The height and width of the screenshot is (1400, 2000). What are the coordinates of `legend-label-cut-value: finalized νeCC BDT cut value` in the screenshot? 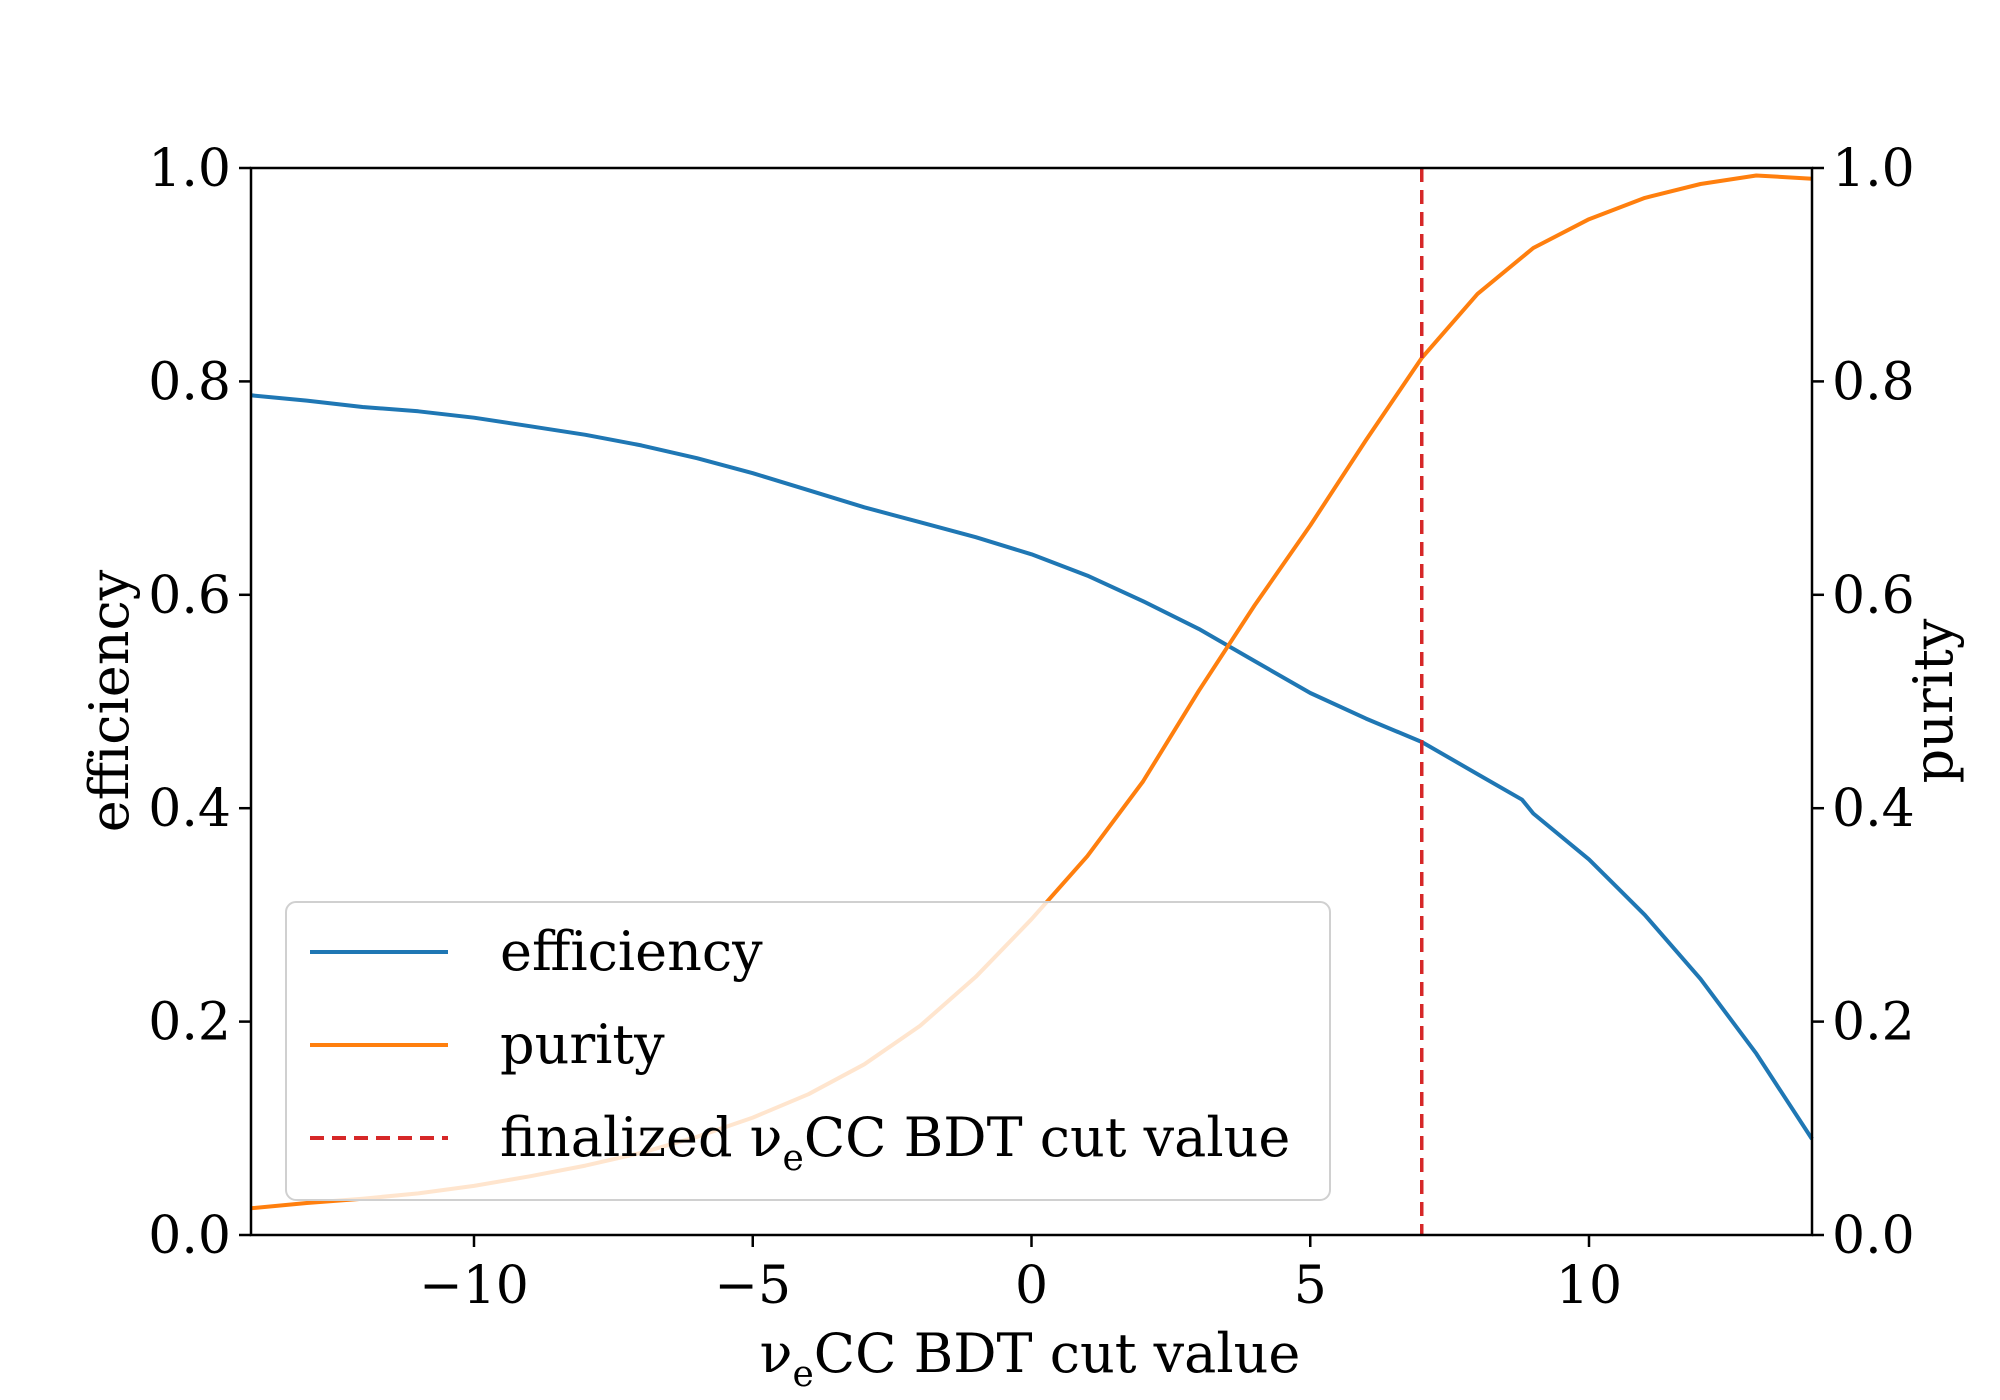 It's located at (895, 1142).